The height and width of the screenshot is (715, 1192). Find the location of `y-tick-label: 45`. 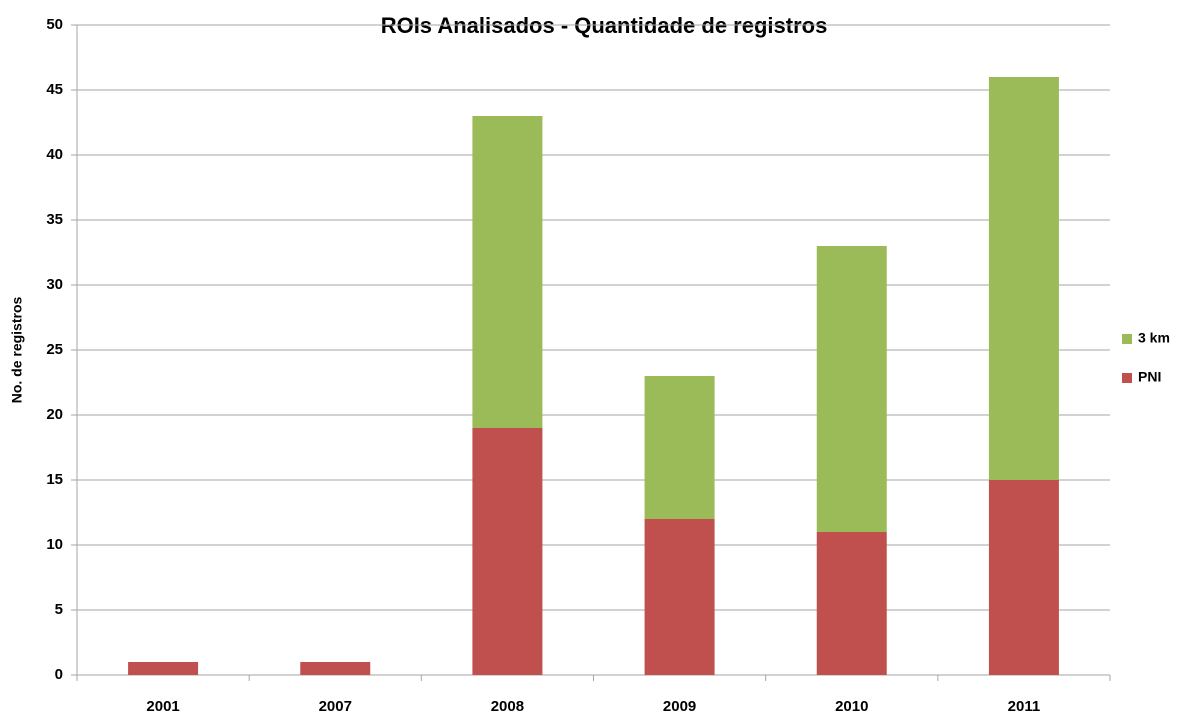

y-tick-label: 45 is located at coordinates (54, 89).